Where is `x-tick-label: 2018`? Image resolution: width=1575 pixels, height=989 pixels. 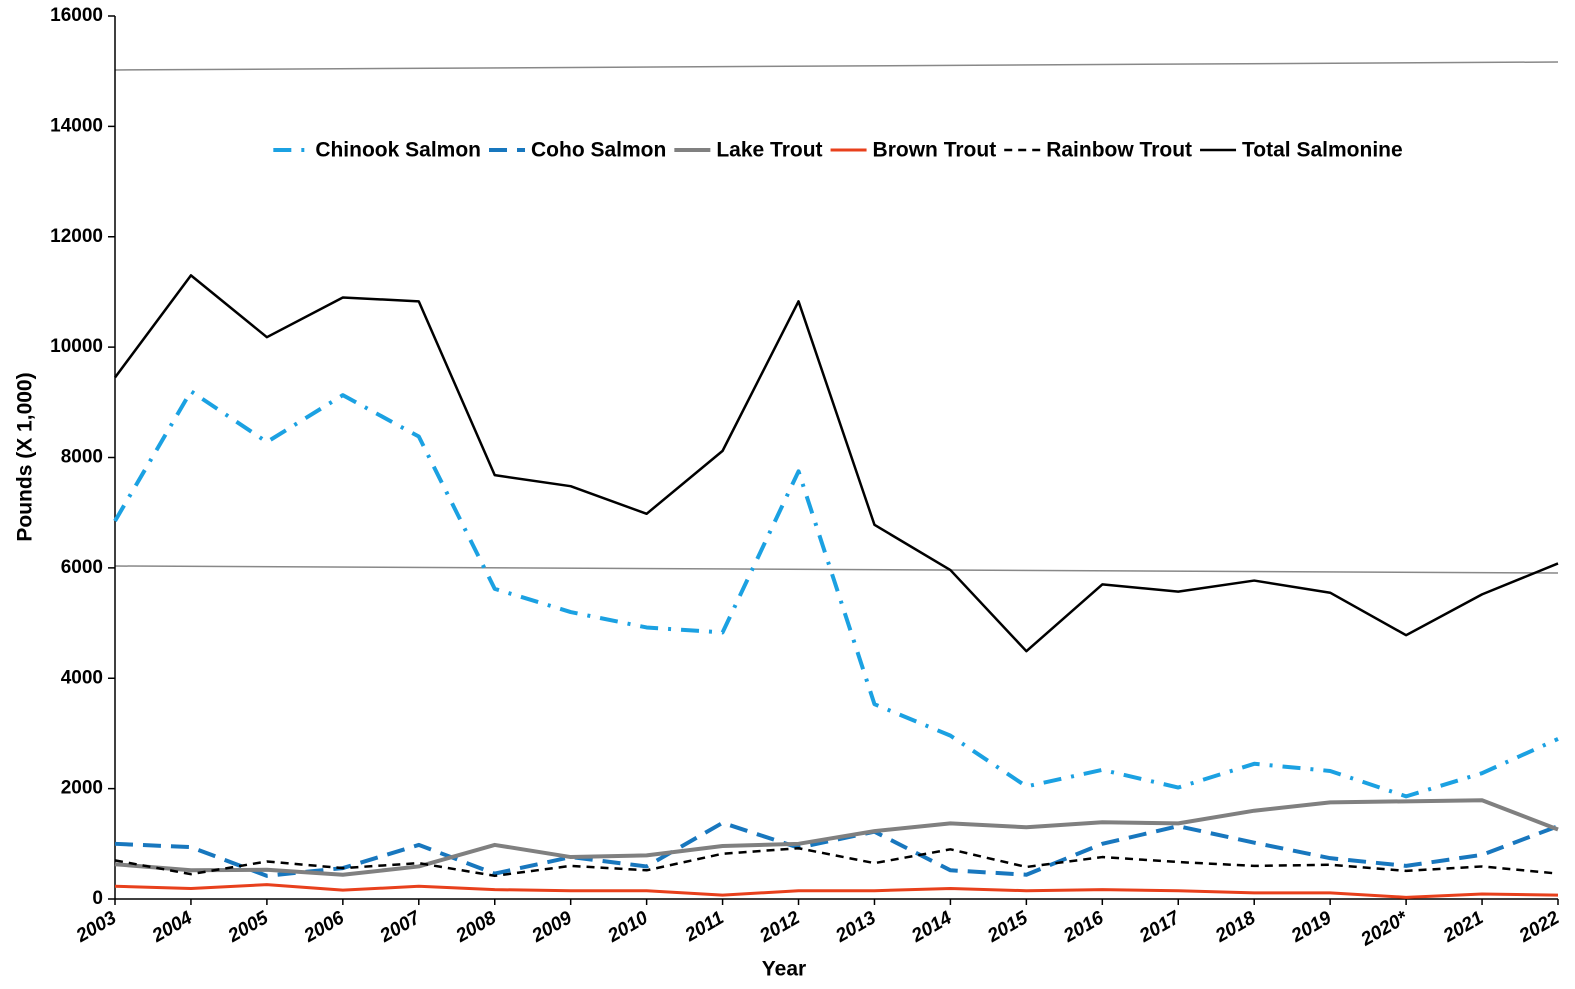
x-tick-label: 2018 is located at coordinates (1235, 927).